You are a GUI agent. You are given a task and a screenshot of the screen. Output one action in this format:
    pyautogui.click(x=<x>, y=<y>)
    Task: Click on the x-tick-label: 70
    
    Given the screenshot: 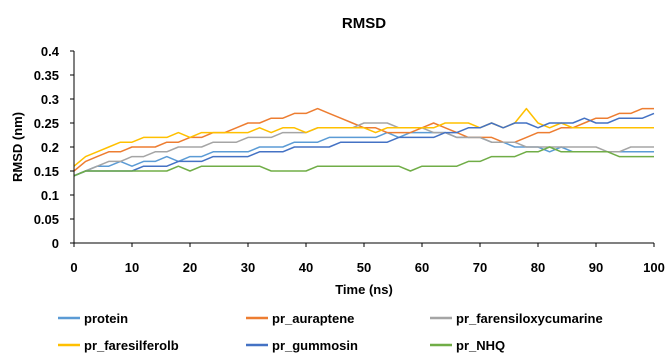 What is the action you would take?
    pyautogui.click(x=480, y=267)
    